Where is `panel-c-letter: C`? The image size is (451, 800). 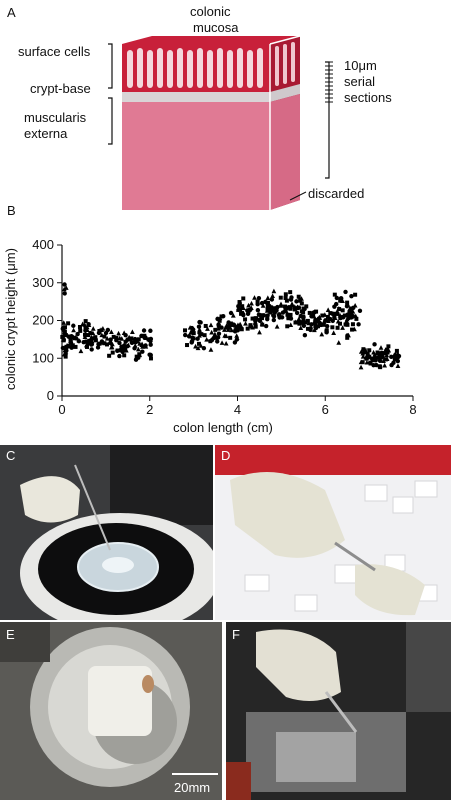 panel-c-letter: C is located at coordinates (11, 455).